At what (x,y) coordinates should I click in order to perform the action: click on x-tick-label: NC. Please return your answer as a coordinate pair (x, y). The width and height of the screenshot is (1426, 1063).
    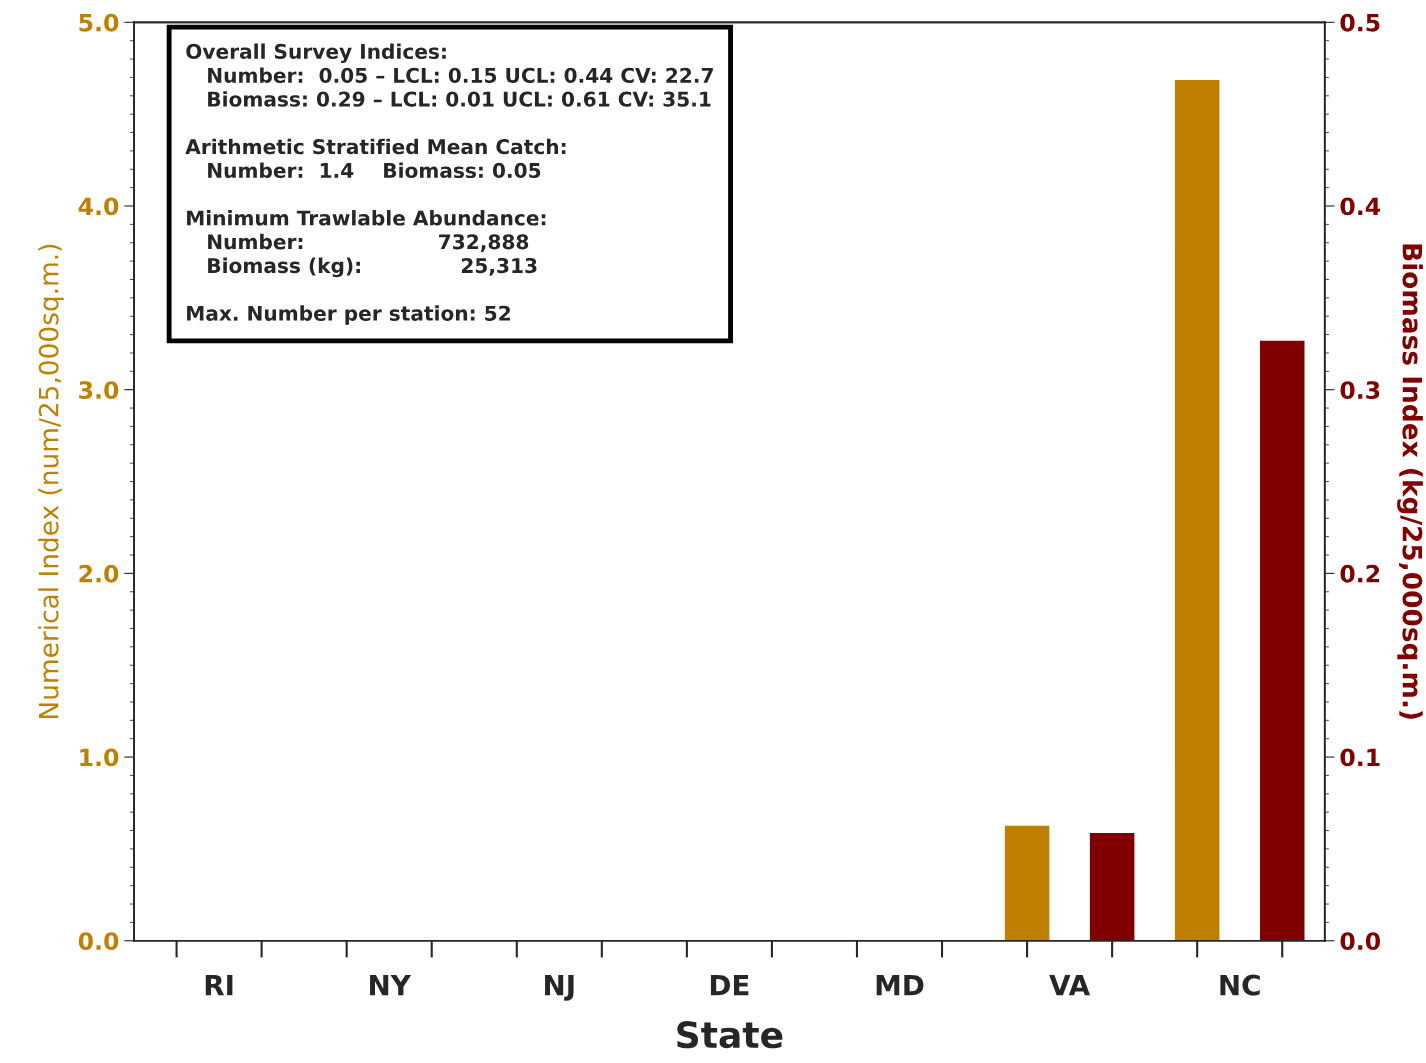
    Looking at the image, I should click on (1240, 985).